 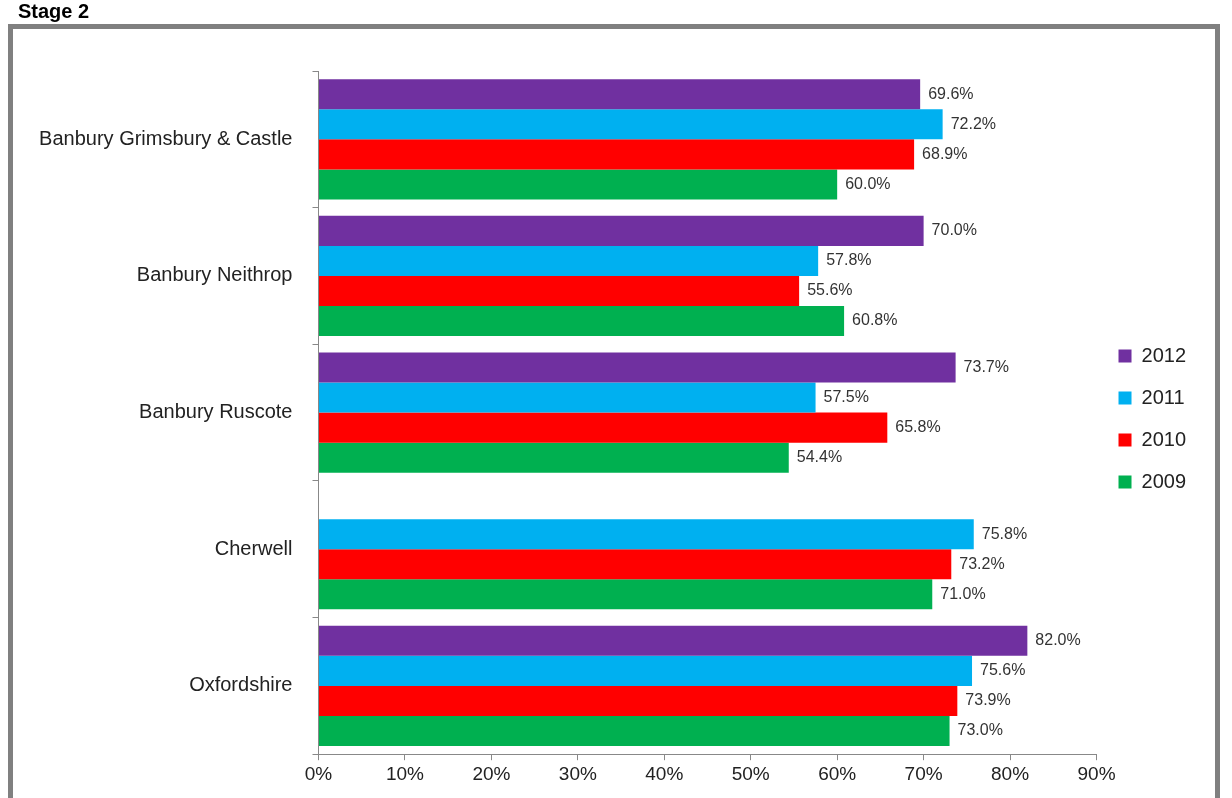 I want to click on x-tick-label: 90%, so click(x=1096, y=773).